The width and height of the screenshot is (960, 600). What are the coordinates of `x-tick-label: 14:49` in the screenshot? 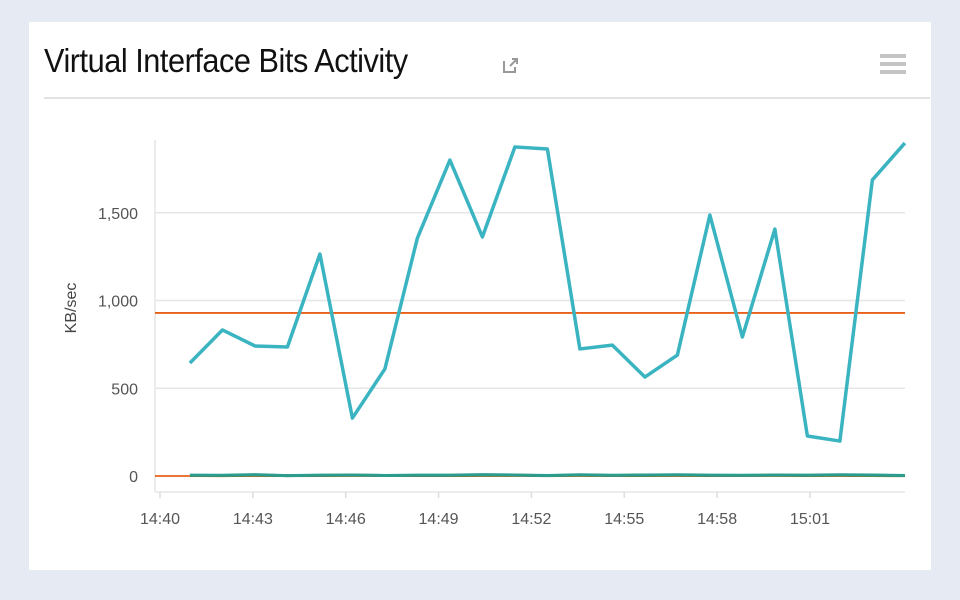 It's located at (439, 519).